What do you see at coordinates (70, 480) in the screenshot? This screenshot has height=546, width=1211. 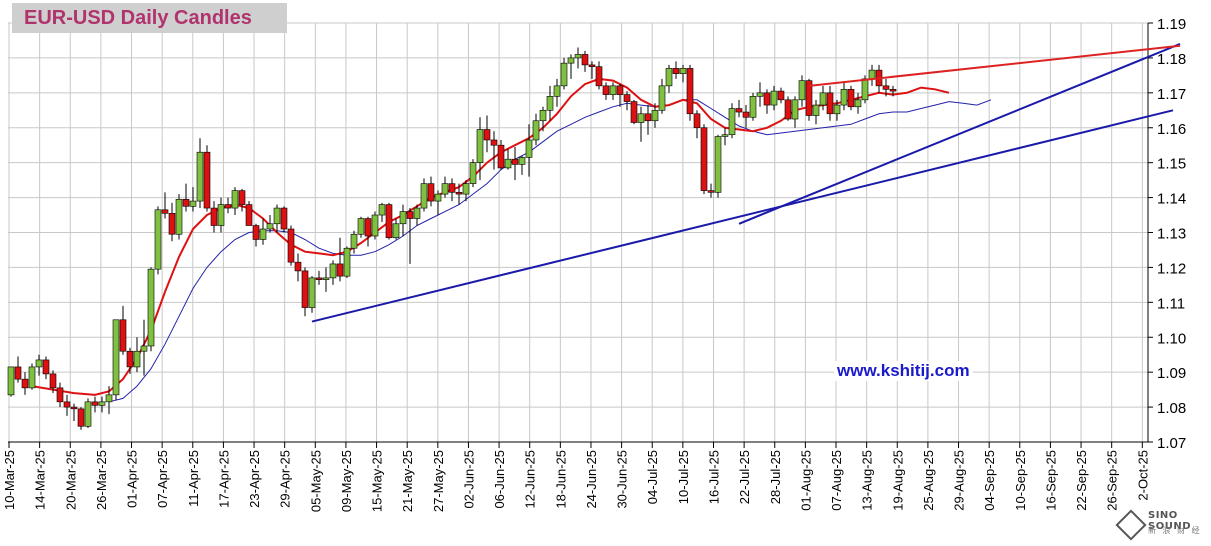 I see `x-tick-label: 20-Mar-25` at bounding box center [70, 480].